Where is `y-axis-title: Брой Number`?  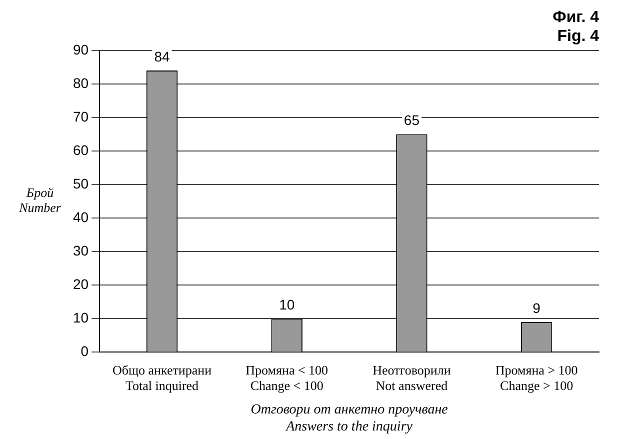
y-axis-title: Брой Number is located at coordinates (40, 200).